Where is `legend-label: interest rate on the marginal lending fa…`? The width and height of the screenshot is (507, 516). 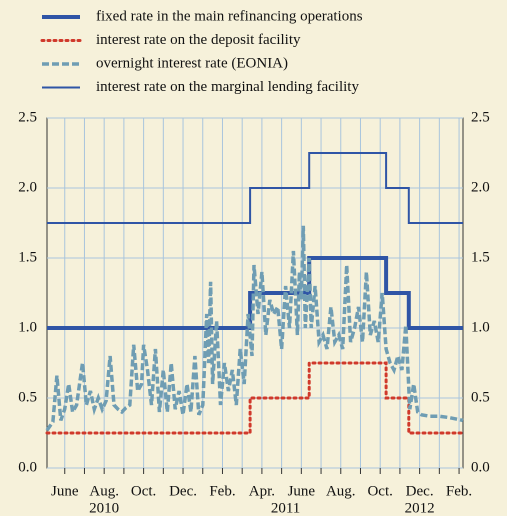
legend-label: interest rate on the marginal lending fa… is located at coordinates (227, 87).